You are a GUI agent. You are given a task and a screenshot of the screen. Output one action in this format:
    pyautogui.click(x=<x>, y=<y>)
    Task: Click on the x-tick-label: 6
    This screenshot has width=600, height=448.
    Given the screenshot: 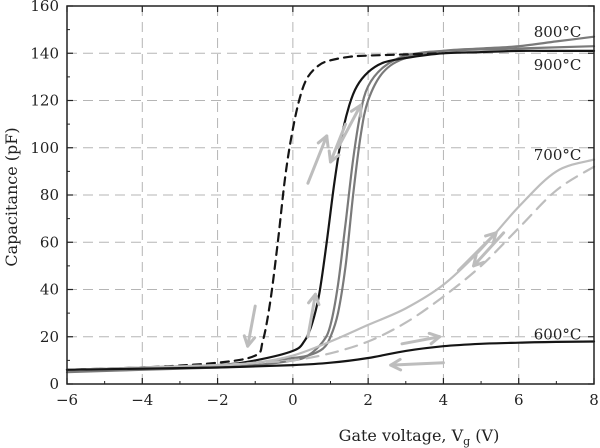 What is the action you would take?
    pyautogui.click(x=519, y=400)
    